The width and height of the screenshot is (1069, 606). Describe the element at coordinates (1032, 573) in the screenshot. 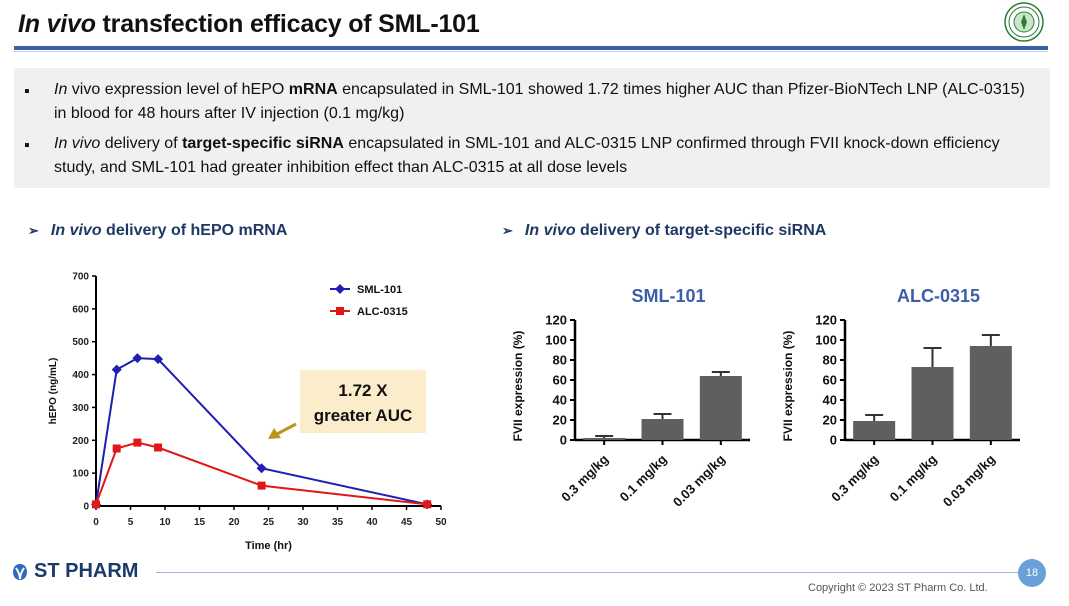

I see `page-number-badge: 18` at that location.